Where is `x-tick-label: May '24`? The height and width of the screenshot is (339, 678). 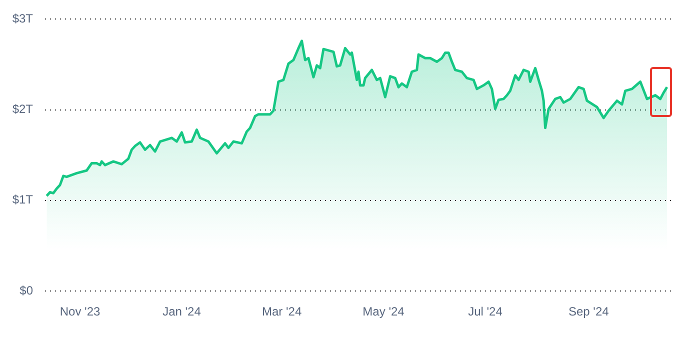 x-tick-label: May '24 is located at coordinates (383, 311).